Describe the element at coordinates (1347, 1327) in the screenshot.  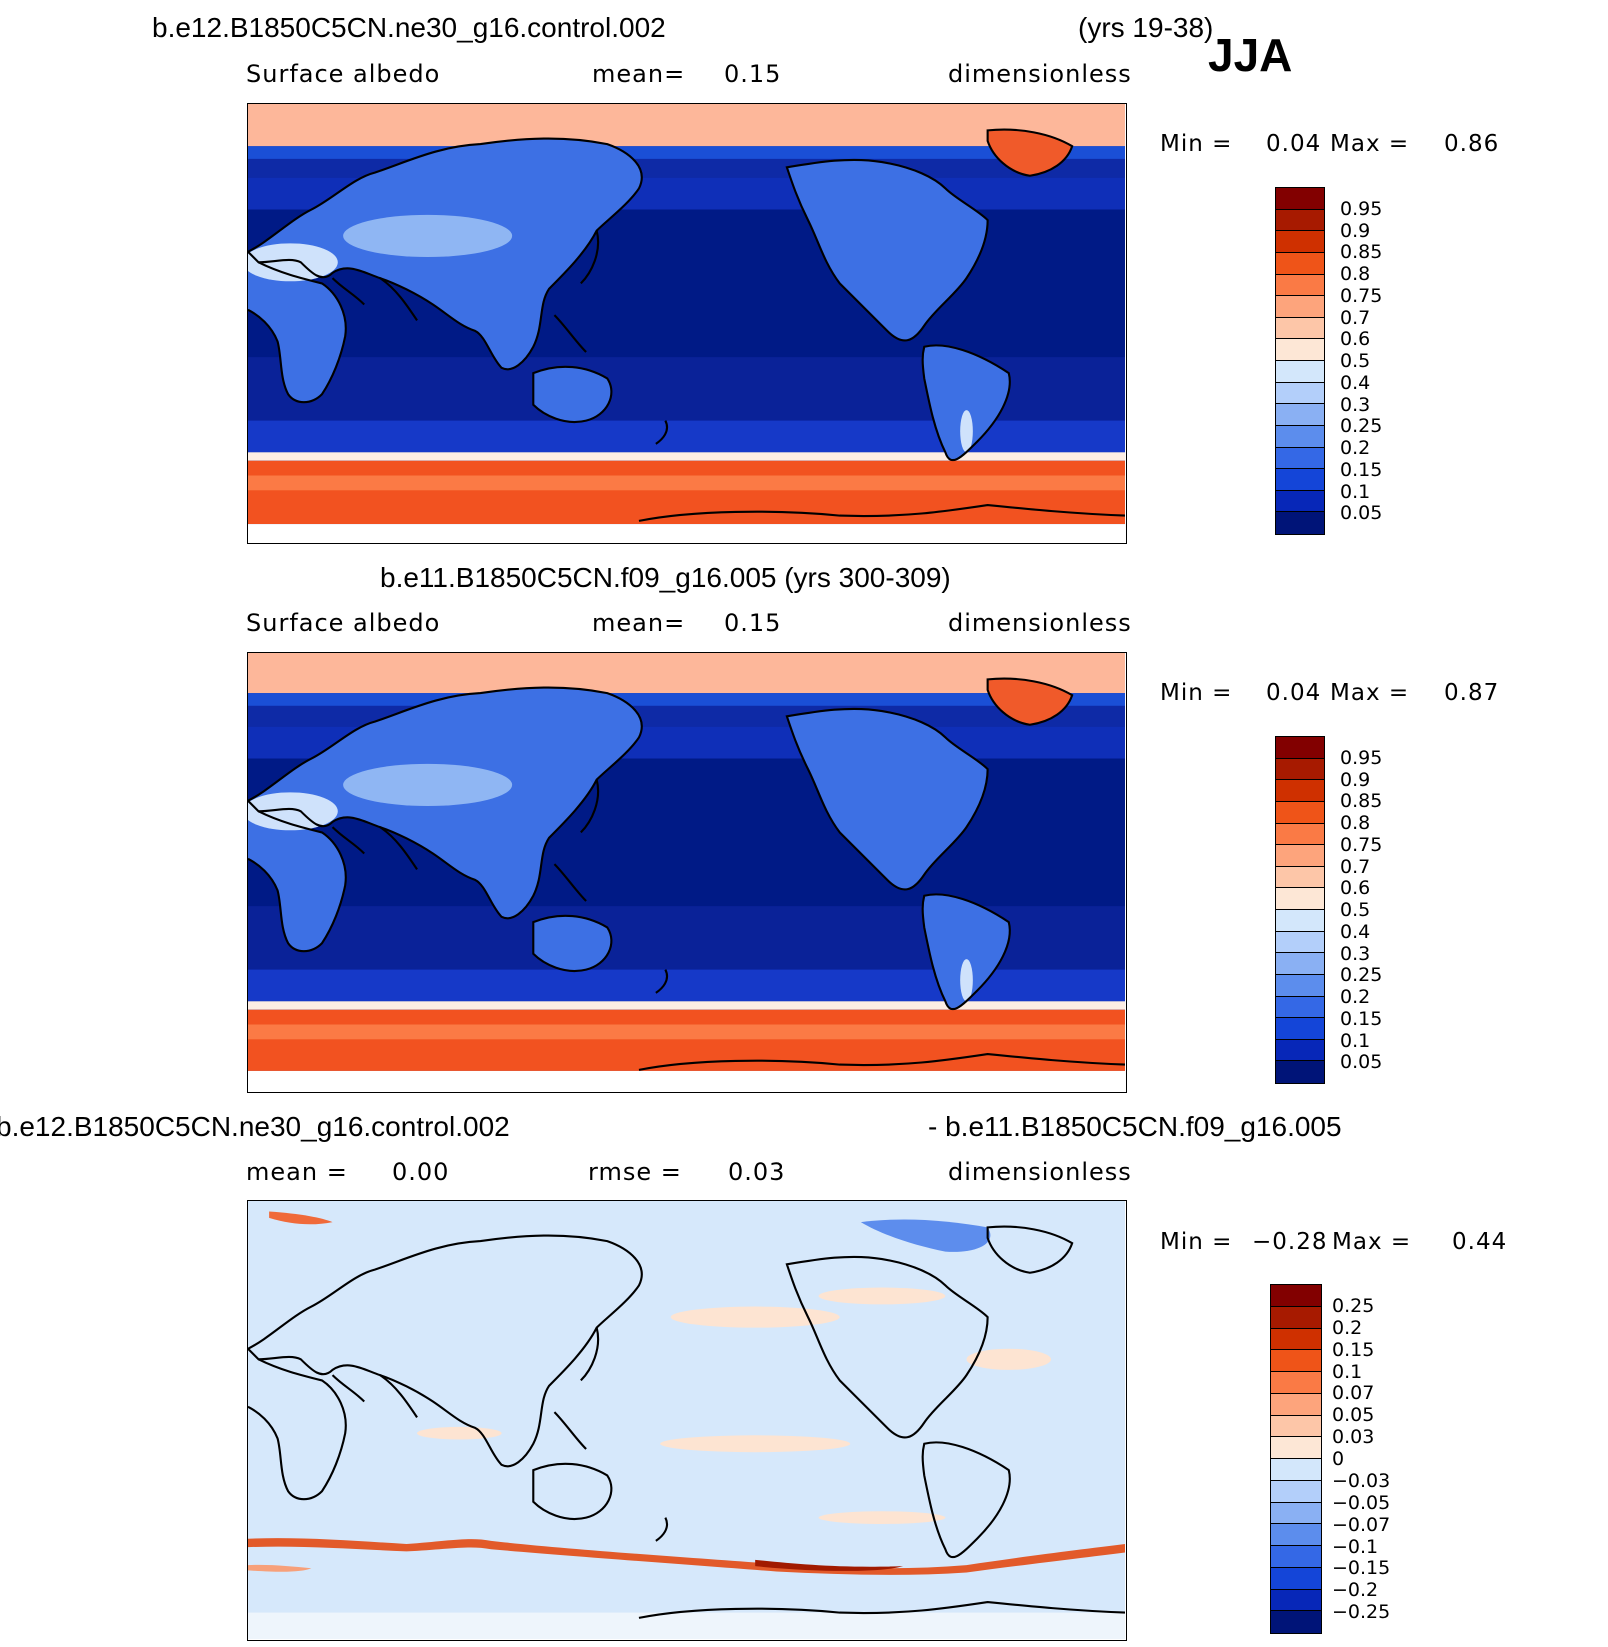
I see `colorbar-tick-label: 0.2` at that location.